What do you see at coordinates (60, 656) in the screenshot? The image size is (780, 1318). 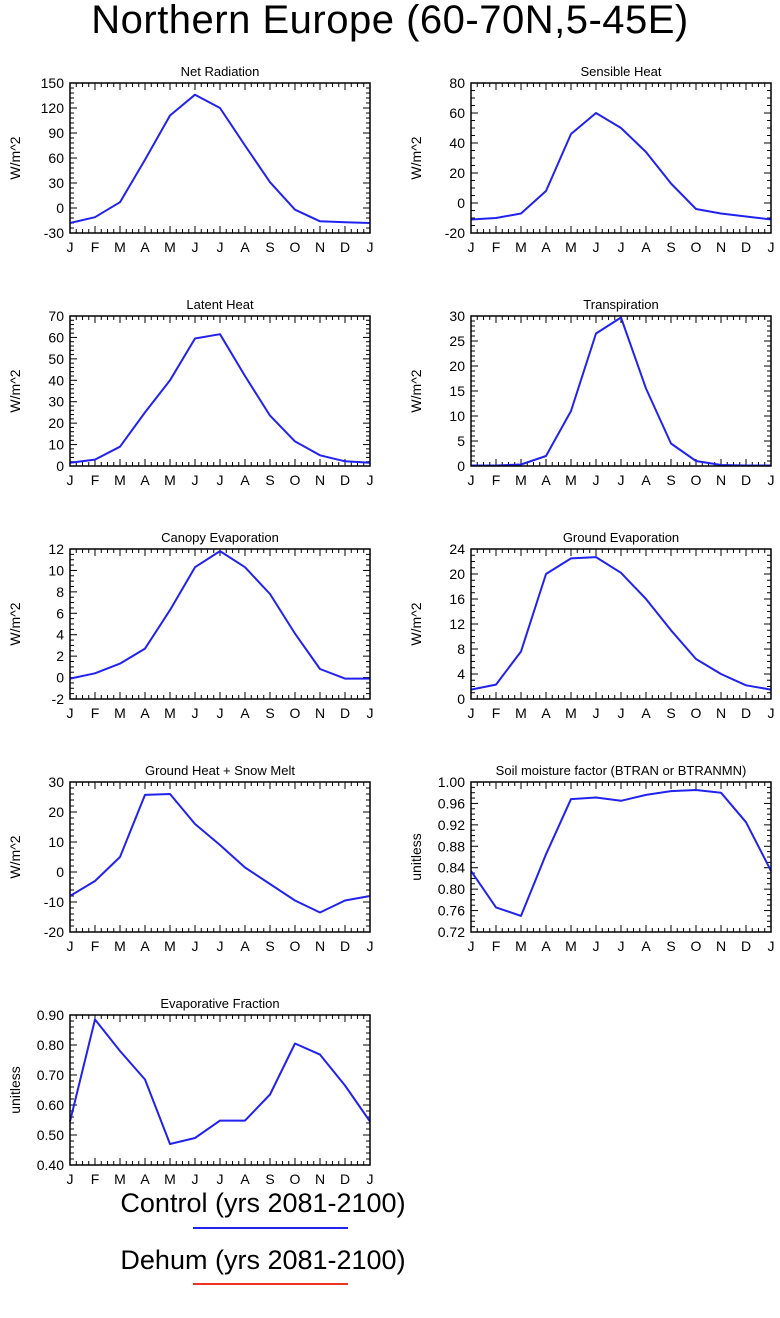 I see `y-tick-label: 2` at bounding box center [60, 656].